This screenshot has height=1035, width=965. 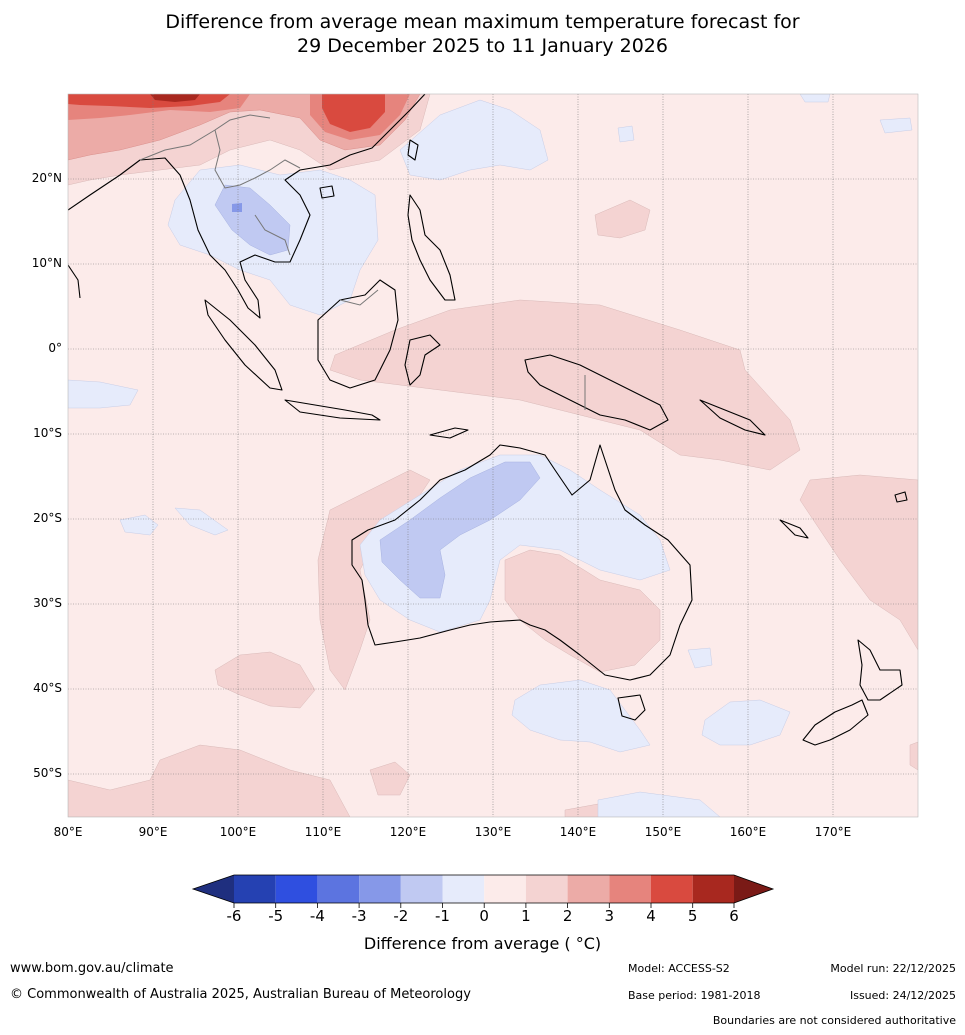 I want to click on colorbar-bin-minus5-to-minus4, so click(x=296, y=889).